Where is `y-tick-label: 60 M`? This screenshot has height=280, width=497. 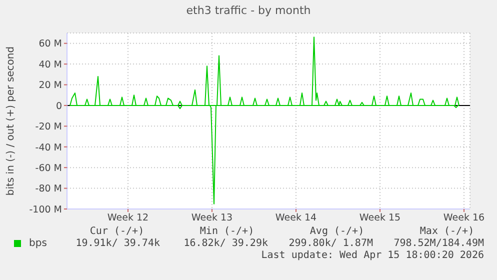
y-tick-label: 60 M is located at coordinates (50, 44).